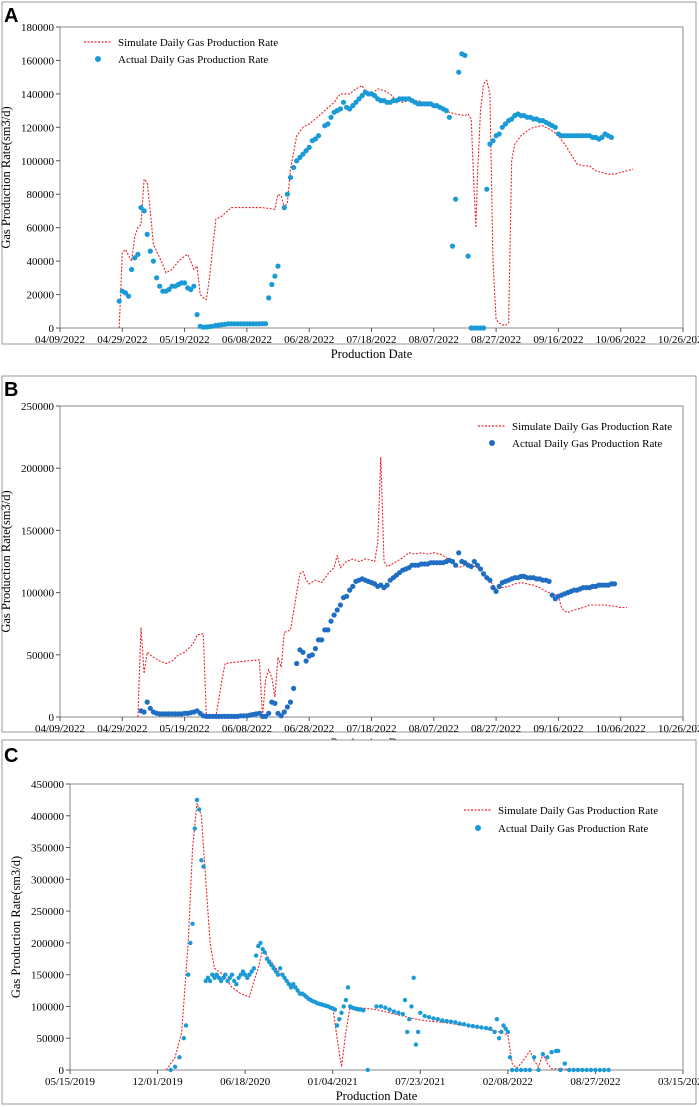 The height and width of the screenshot is (1107, 699). Describe the element at coordinates (51, 1039) in the screenshot. I see `y-tick-label: 50000` at that location.